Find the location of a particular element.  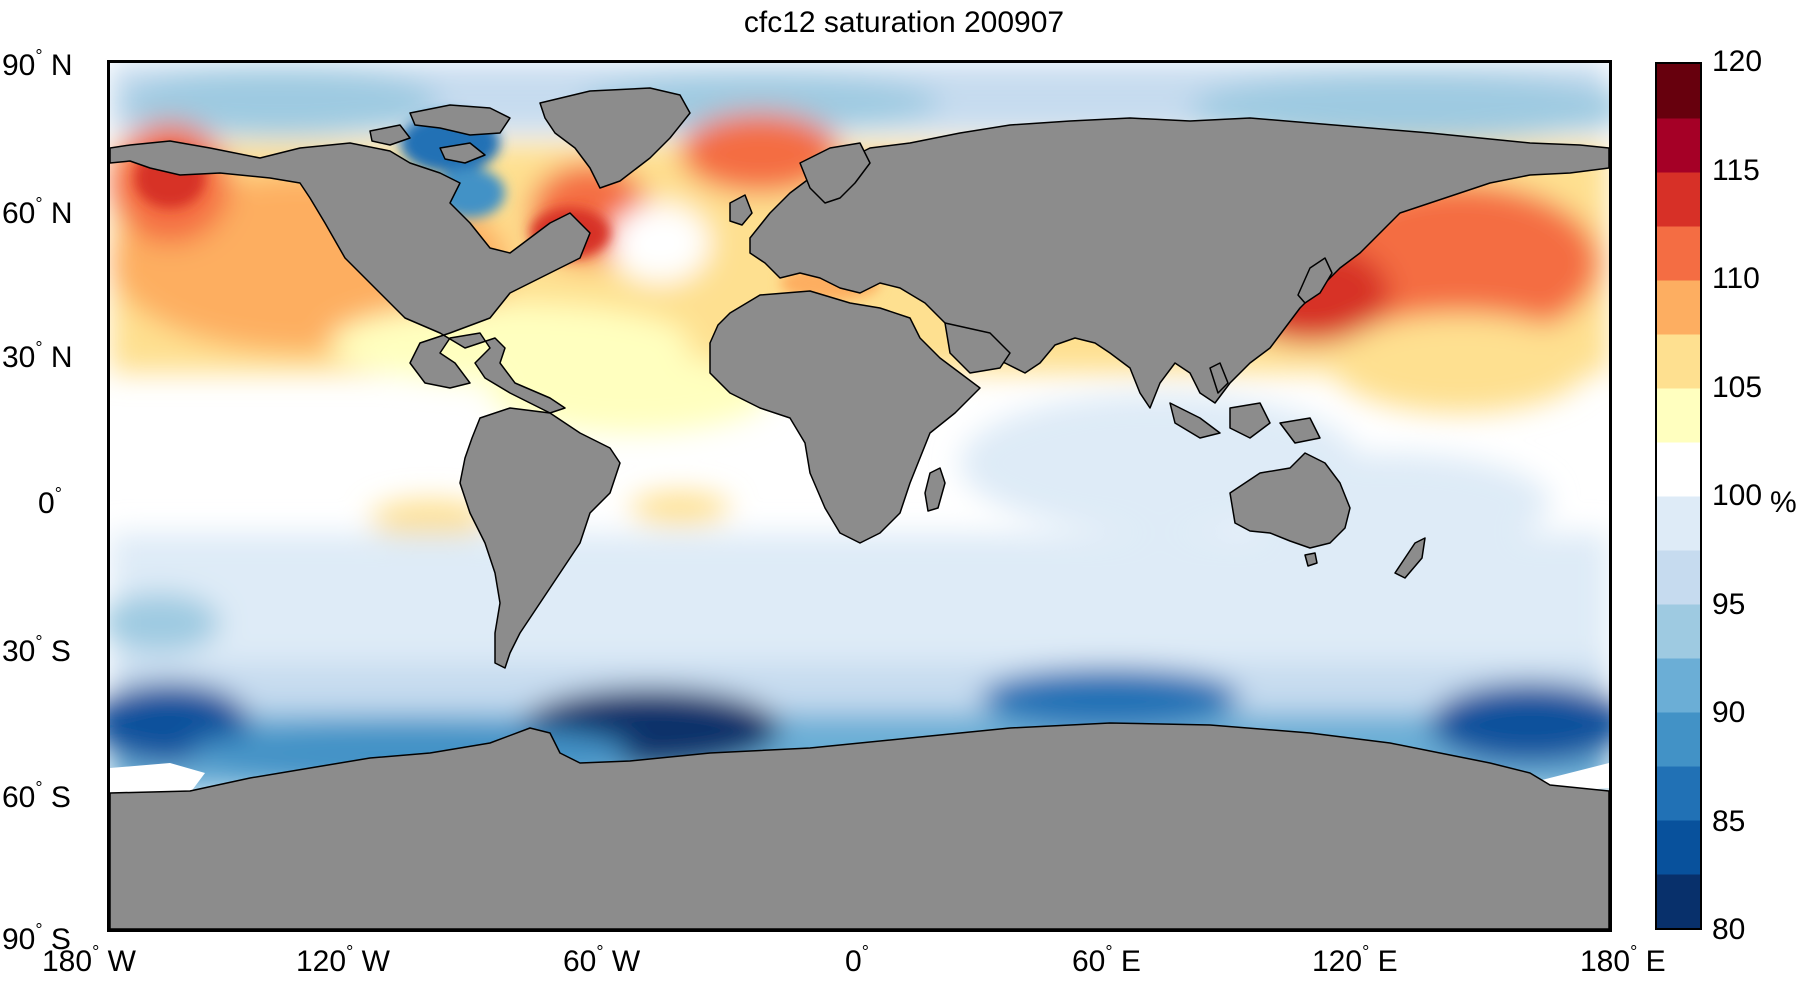

lat-label-60s: 60° S is located at coordinates (36, 796).